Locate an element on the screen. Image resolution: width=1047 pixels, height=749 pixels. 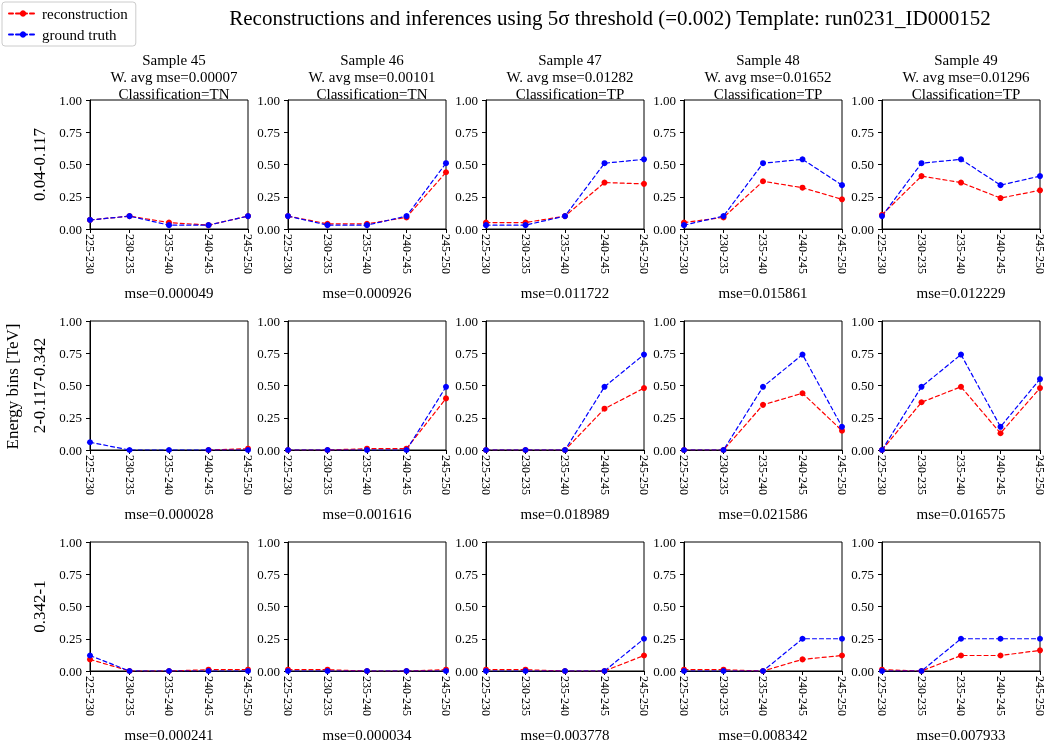
chart-title: Sample 45 W. avg mse=0.00007 Classification=TN is located at coordinates (174, 76).